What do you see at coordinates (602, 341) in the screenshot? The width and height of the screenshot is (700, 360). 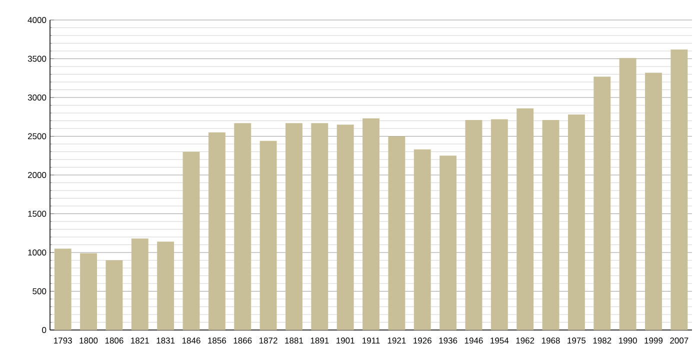 I see `x-tick-label: 1982` at bounding box center [602, 341].